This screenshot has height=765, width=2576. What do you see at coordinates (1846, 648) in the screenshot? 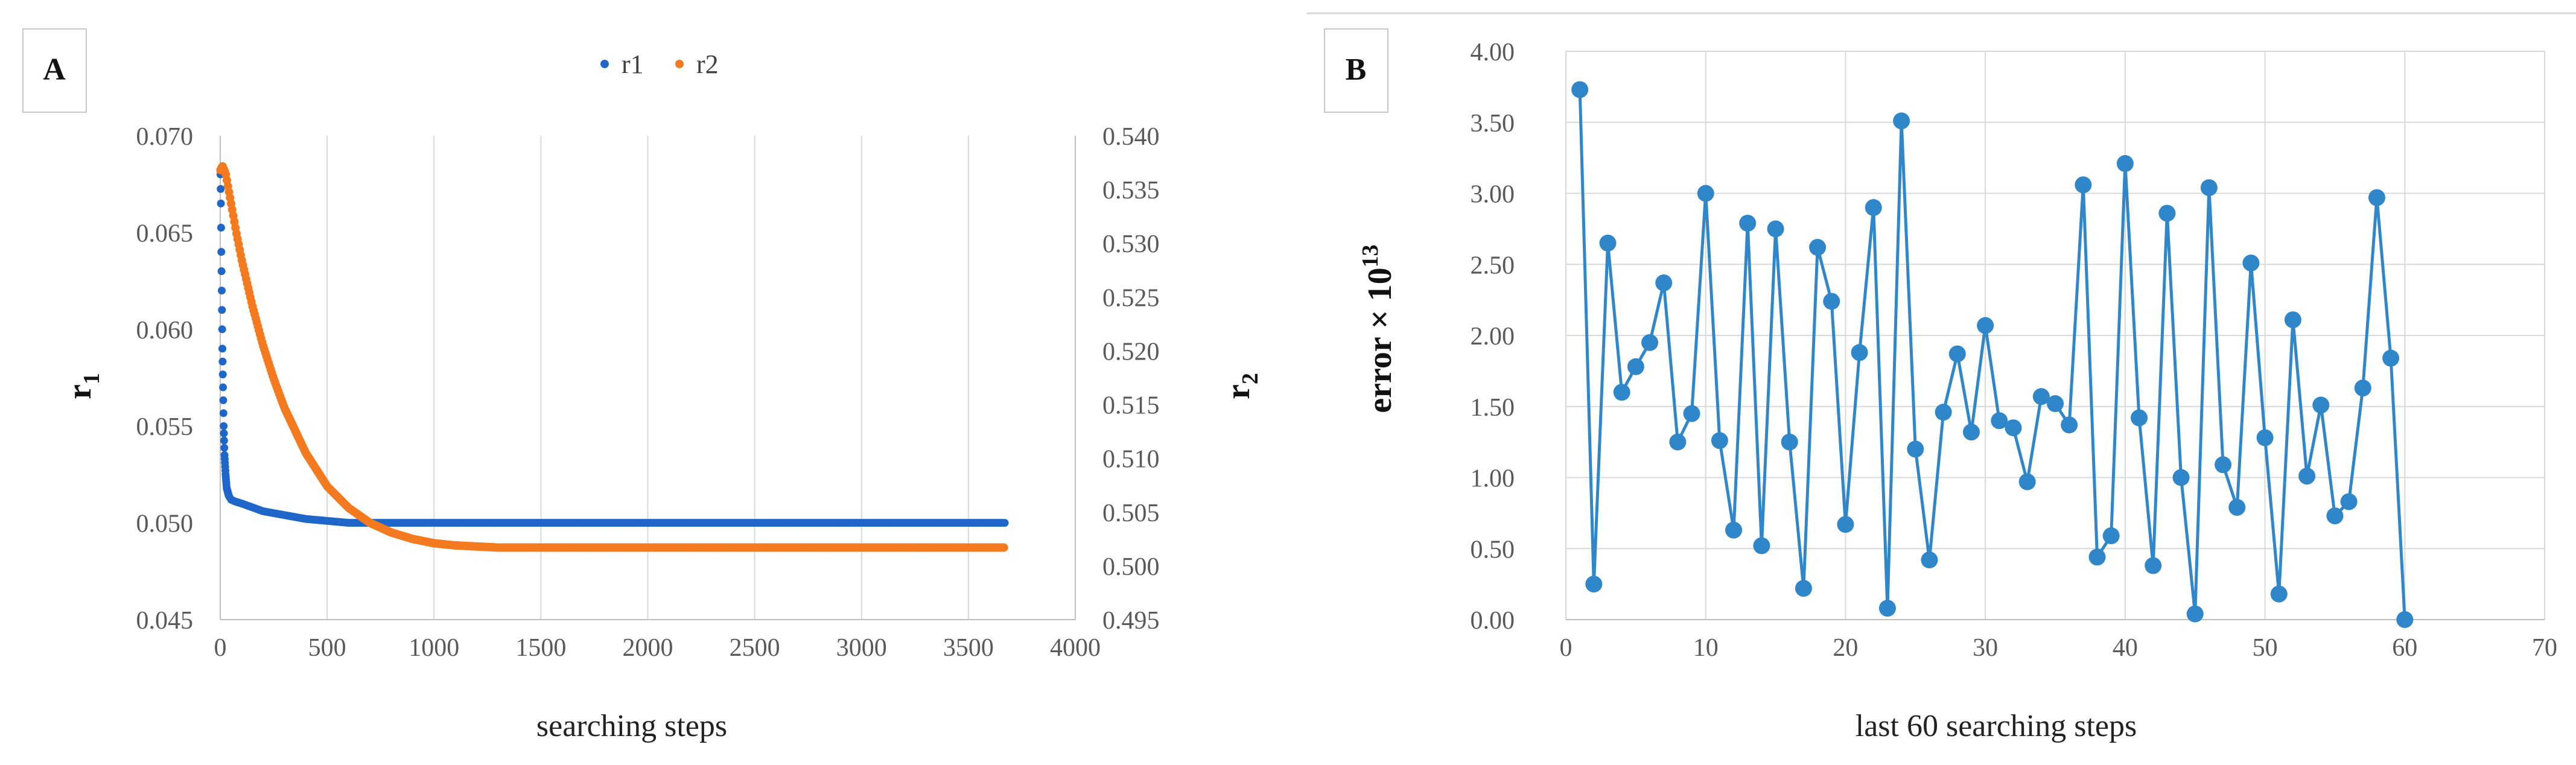
I see `panel-b-x-tick-label: 20` at bounding box center [1846, 648].